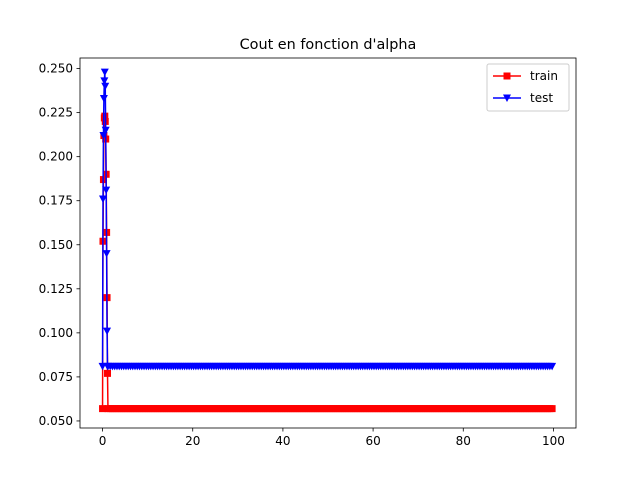  What do you see at coordinates (103, 441) in the screenshot?
I see `x-tick-label: 0` at bounding box center [103, 441].